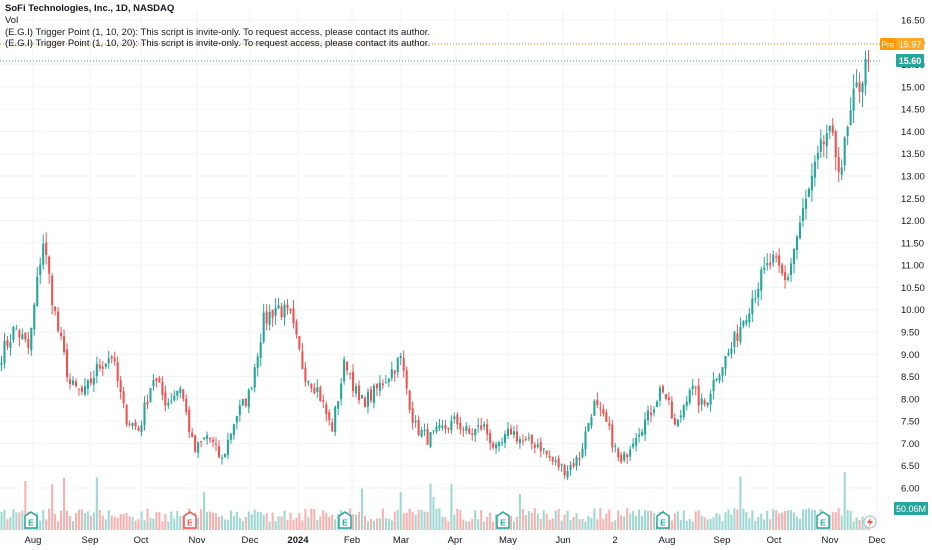 The width and height of the screenshot is (932, 550). Describe the element at coordinates (910, 489) in the screenshot. I see `y-tick-label: 6.00` at that location.